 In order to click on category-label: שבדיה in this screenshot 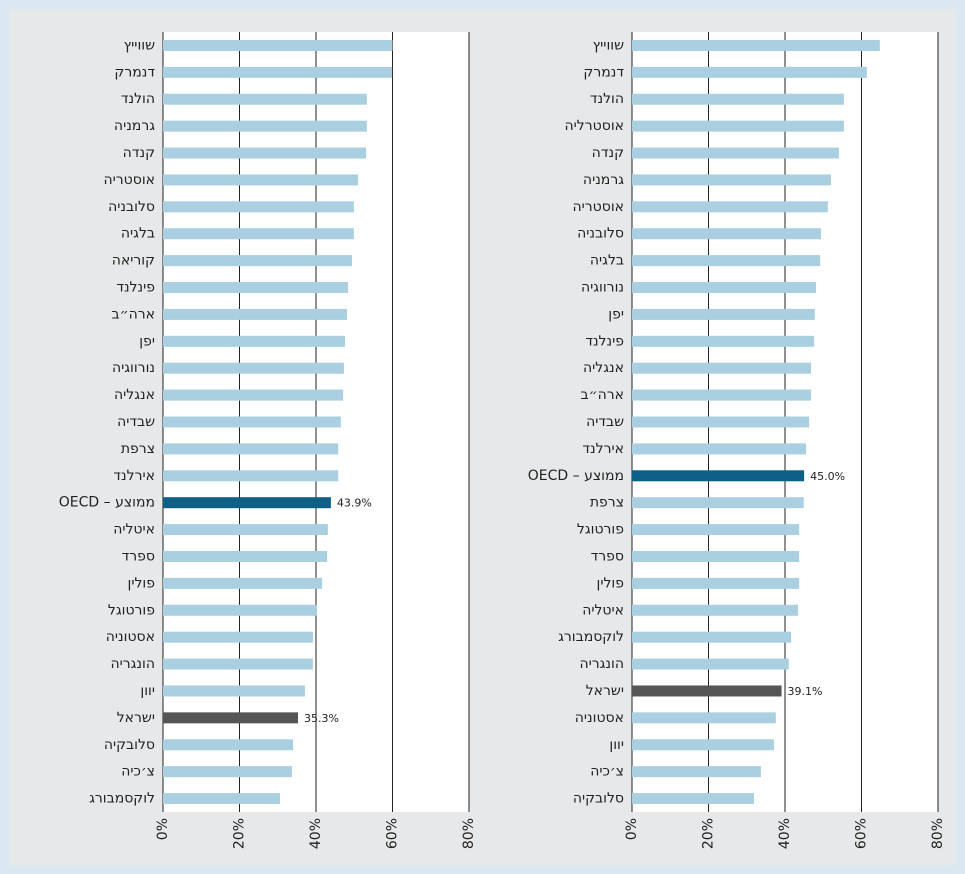, I will do `click(605, 422)`.